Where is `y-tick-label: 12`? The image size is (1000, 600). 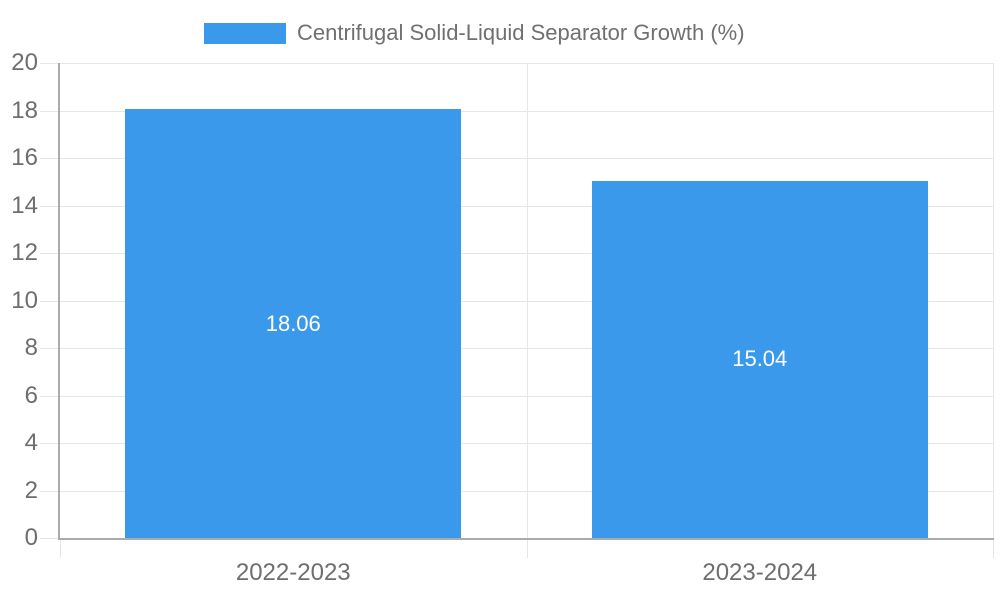
y-tick-label: 12 is located at coordinates (24, 252).